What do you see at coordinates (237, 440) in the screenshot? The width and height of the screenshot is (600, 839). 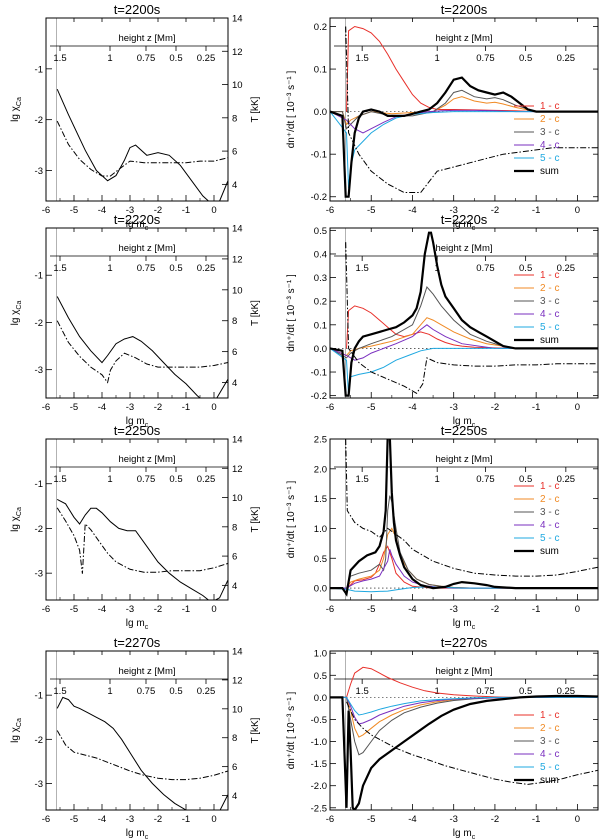 I see `y2-tick-label: 14` at bounding box center [237, 440].